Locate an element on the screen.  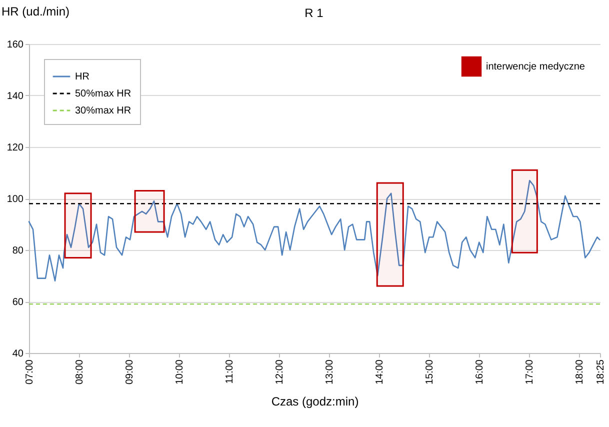
y-tick-label: 140 is located at coordinates (15, 96).